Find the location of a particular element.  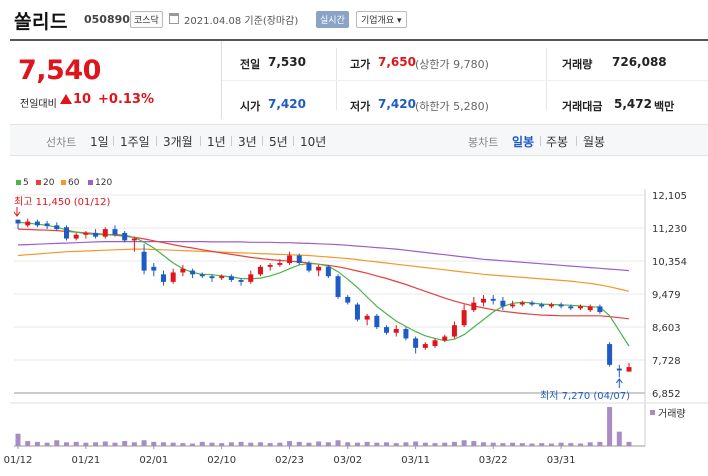

tab-3month: 3개월 is located at coordinates (178, 142).